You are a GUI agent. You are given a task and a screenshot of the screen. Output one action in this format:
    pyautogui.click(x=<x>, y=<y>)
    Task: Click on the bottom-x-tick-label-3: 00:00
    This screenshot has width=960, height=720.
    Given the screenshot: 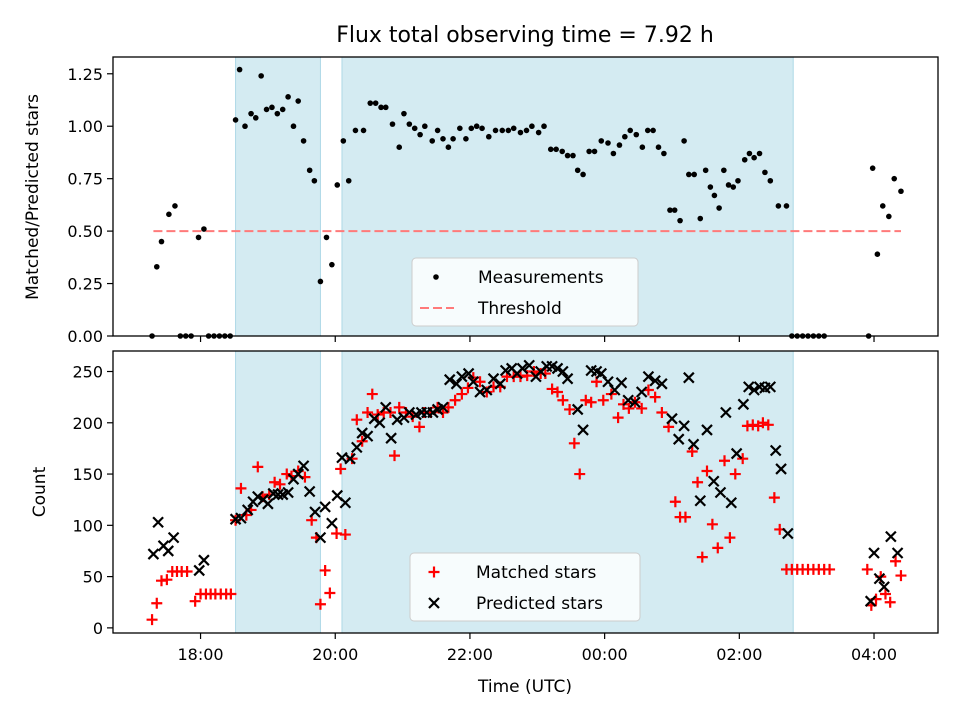 What is the action you would take?
    pyautogui.click(x=605, y=654)
    